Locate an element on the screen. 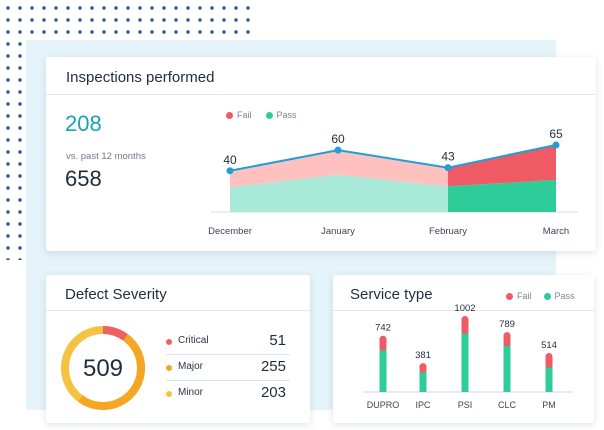  severity-label: Minor is located at coordinates (191, 392).